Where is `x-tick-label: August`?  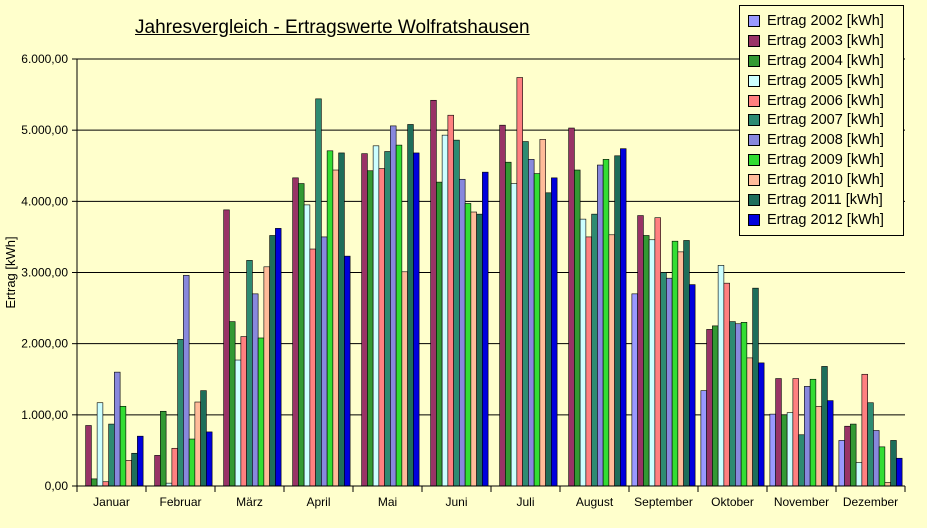
x-tick-label: August is located at coordinates (595, 502).